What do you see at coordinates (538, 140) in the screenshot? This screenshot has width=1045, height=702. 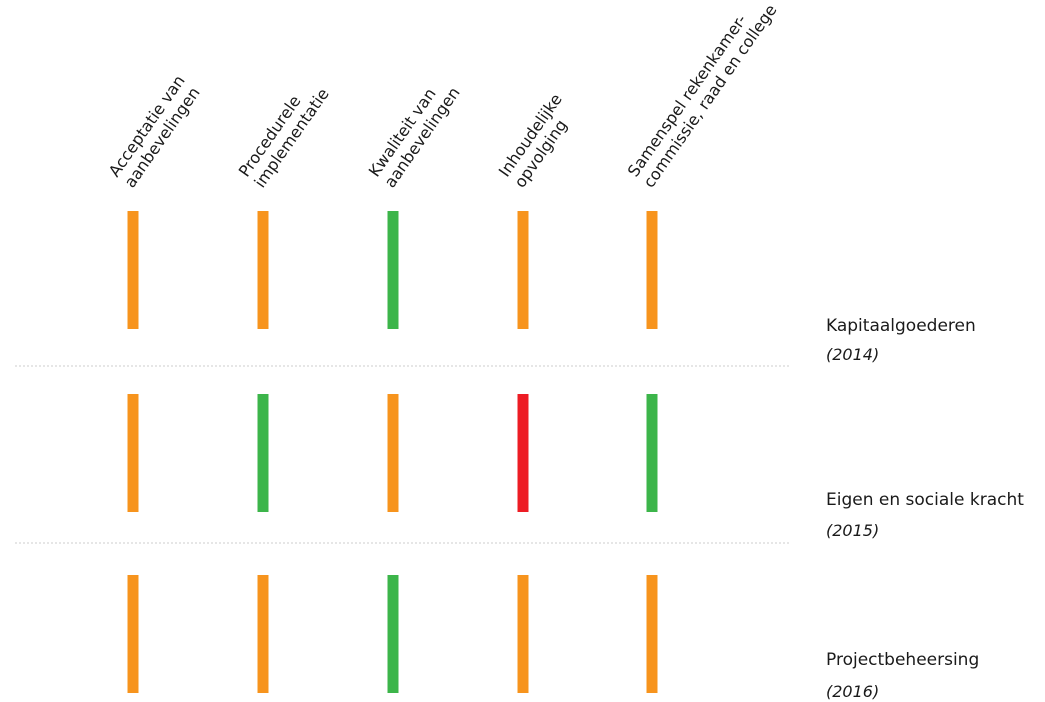 I see `column-header-3: Inhoudelijkeopvolging` at bounding box center [538, 140].